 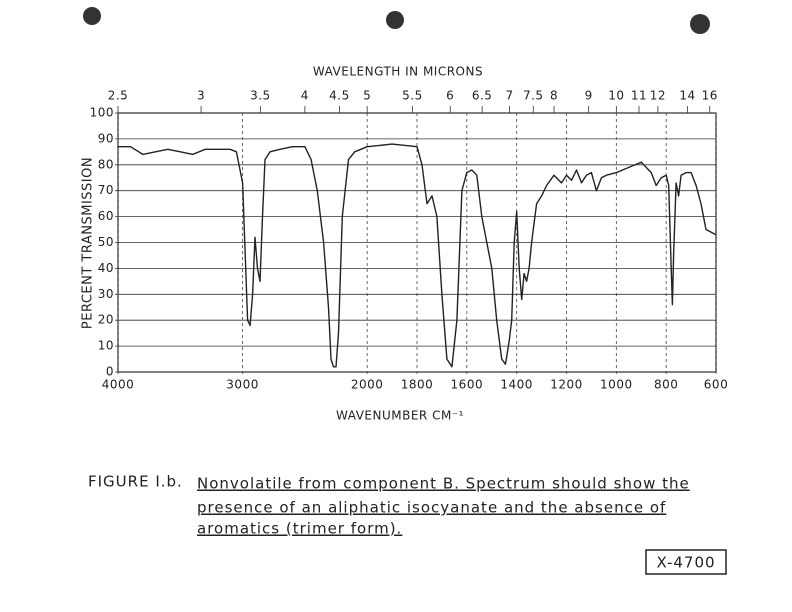 What do you see at coordinates (106, 164) in the screenshot?
I see `y-tick-label: 80` at bounding box center [106, 164].